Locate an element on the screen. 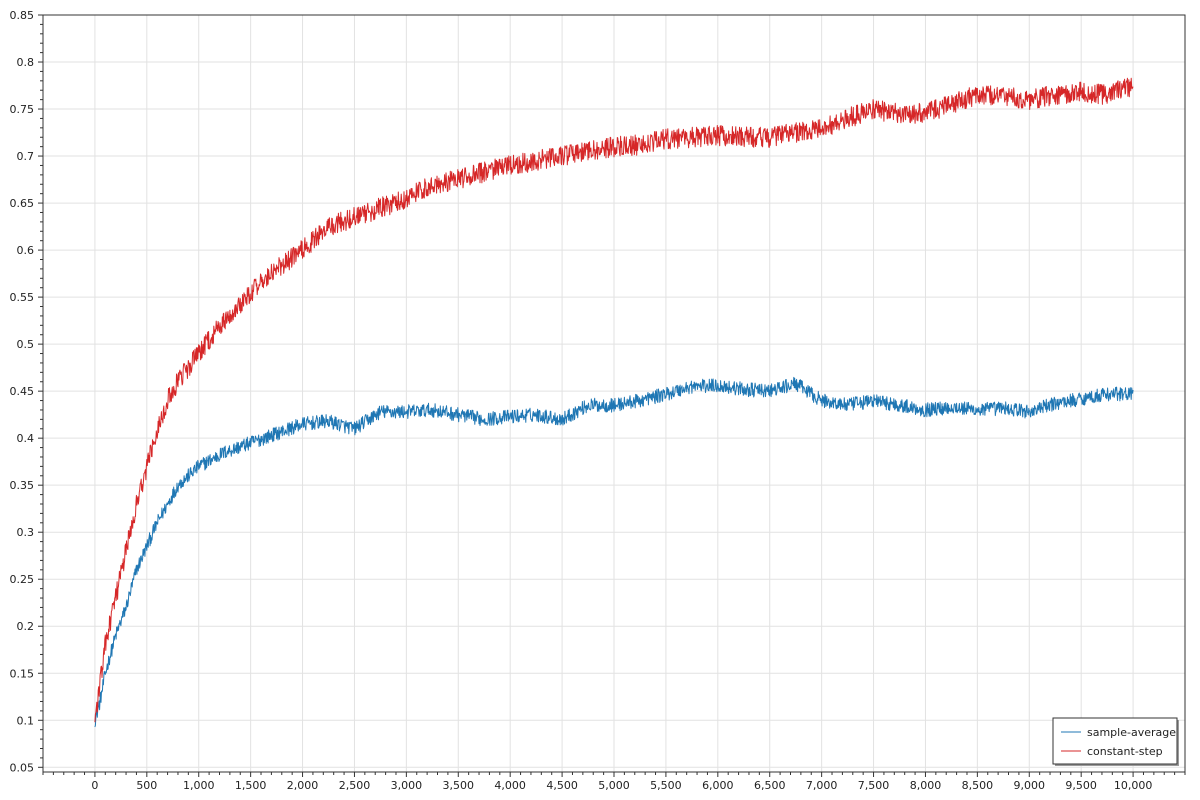 The image size is (1200, 800). y-tick-label: 0.55 is located at coordinates (22, 297).